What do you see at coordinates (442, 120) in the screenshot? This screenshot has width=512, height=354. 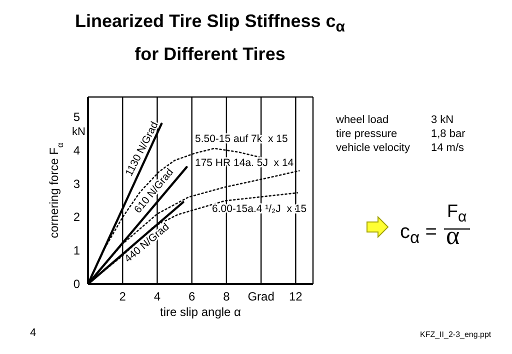 I see `text: 3 kN` at bounding box center [442, 120].